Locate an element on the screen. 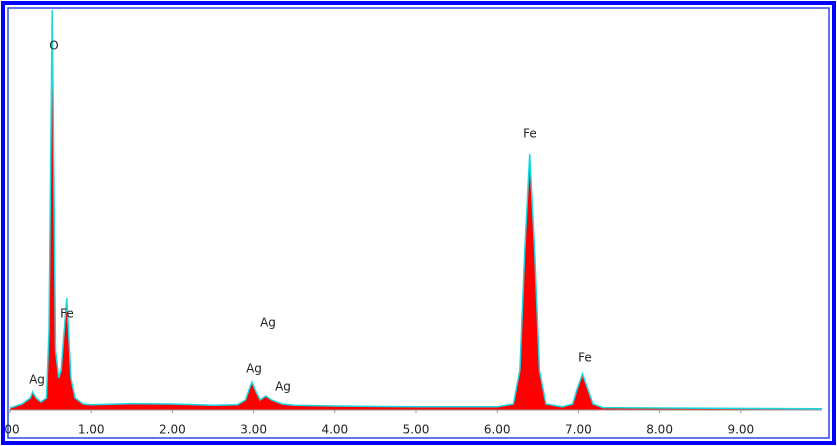 The image size is (837, 446). x-tick-label: 6.00 is located at coordinates (497, 430).